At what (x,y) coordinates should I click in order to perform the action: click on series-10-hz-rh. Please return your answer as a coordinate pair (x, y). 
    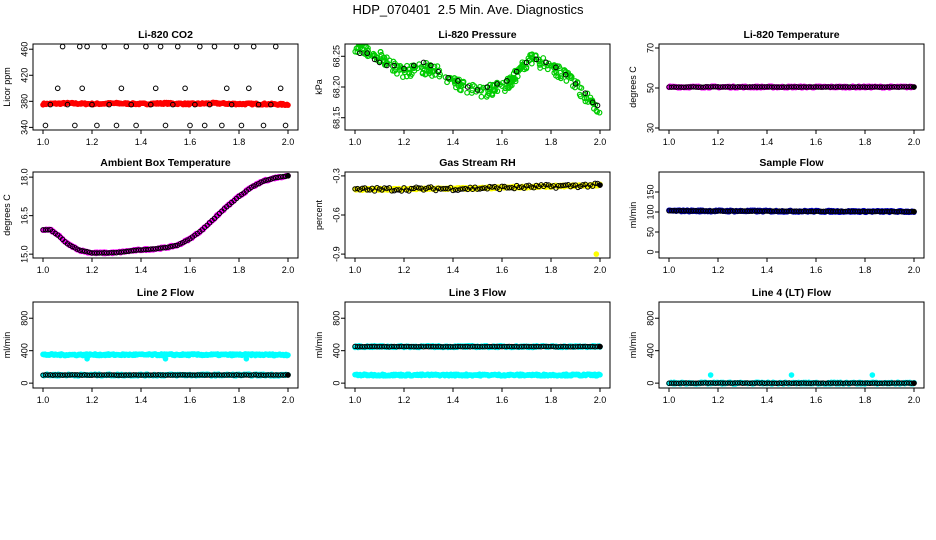
    Looking at the image, I should click on (477, 219).